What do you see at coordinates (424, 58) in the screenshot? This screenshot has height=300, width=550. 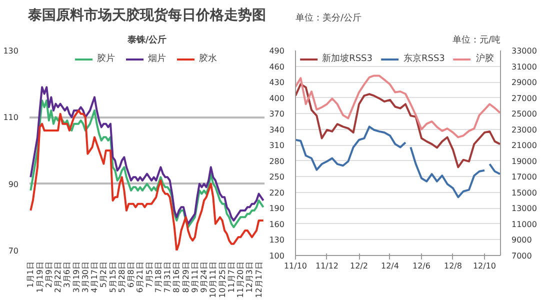 I see `legend-label: 东京RSS3` at bounding box center [424, 58].